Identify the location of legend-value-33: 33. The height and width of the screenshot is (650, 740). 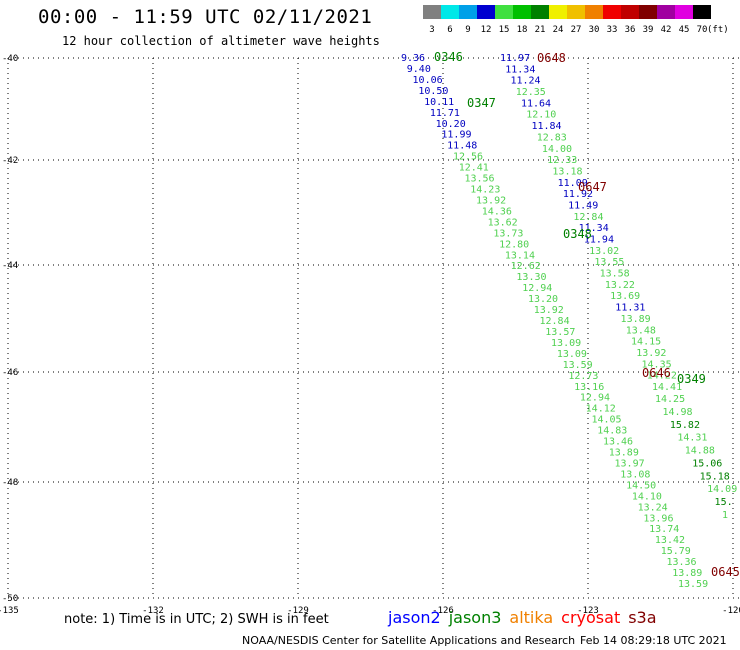
(612, 30).